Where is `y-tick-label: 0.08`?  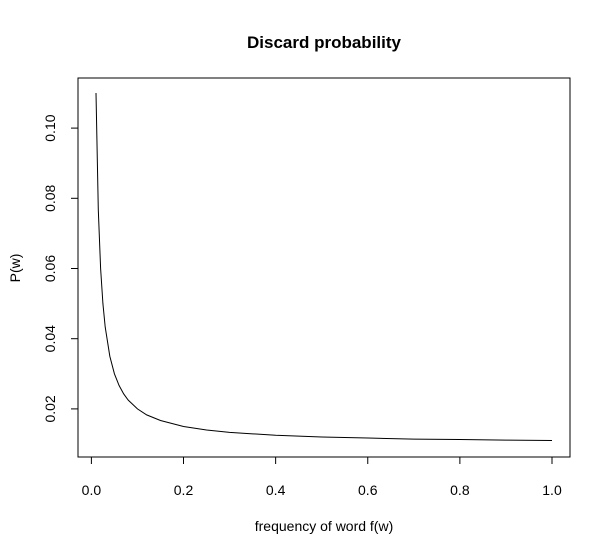
y-tick-label: 0.08 is located at coordinates (50, 197).